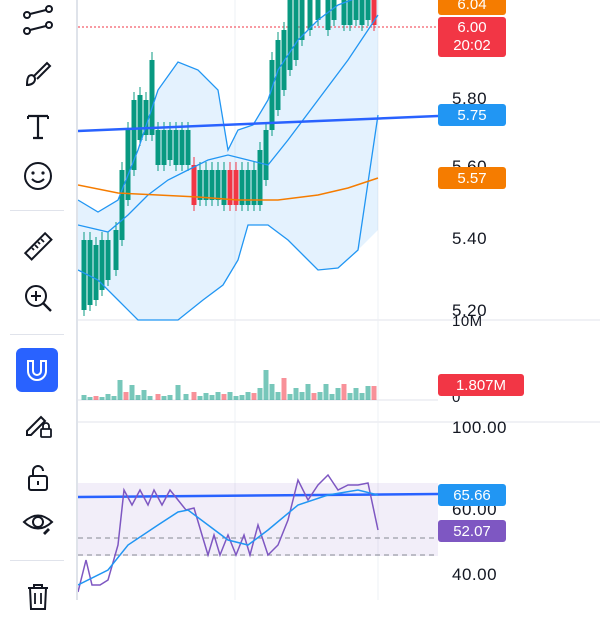 Image resolution: width=600 pixels, height=618 pixels. I want to click on bar-countdown: 20:02, so click(472, 45).